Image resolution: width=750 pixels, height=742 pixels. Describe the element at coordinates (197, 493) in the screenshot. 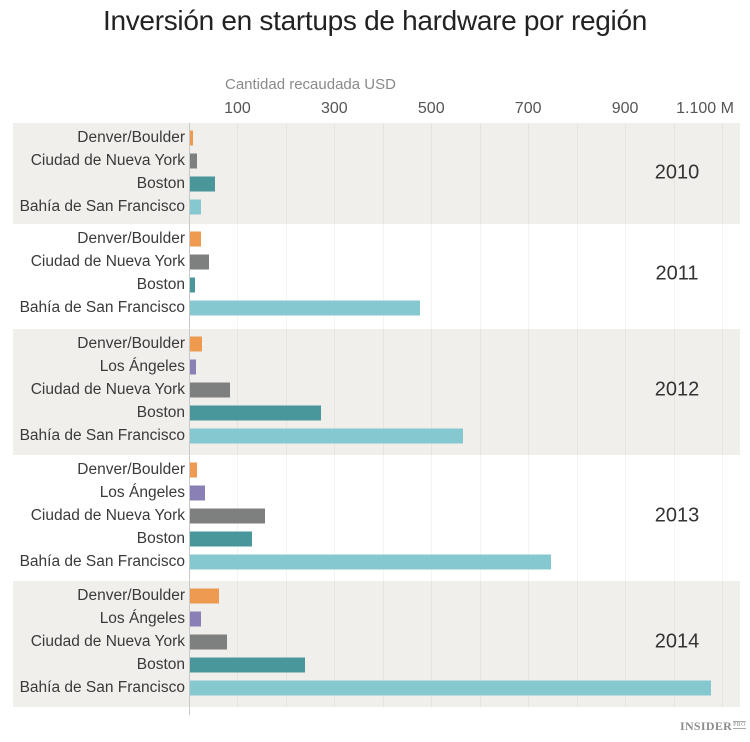

I see `bar-los-ngeles-2013` at that location.